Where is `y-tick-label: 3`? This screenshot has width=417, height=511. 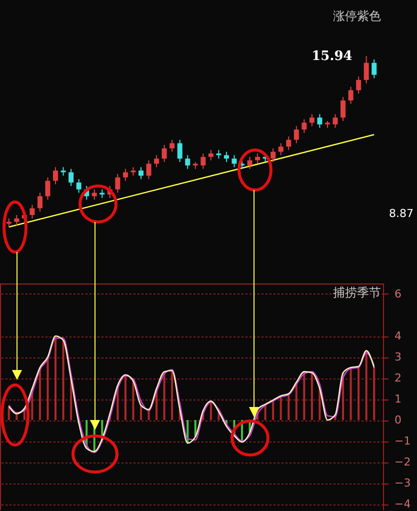 y-tick-label: 3 is located at coordinates (398, 357).